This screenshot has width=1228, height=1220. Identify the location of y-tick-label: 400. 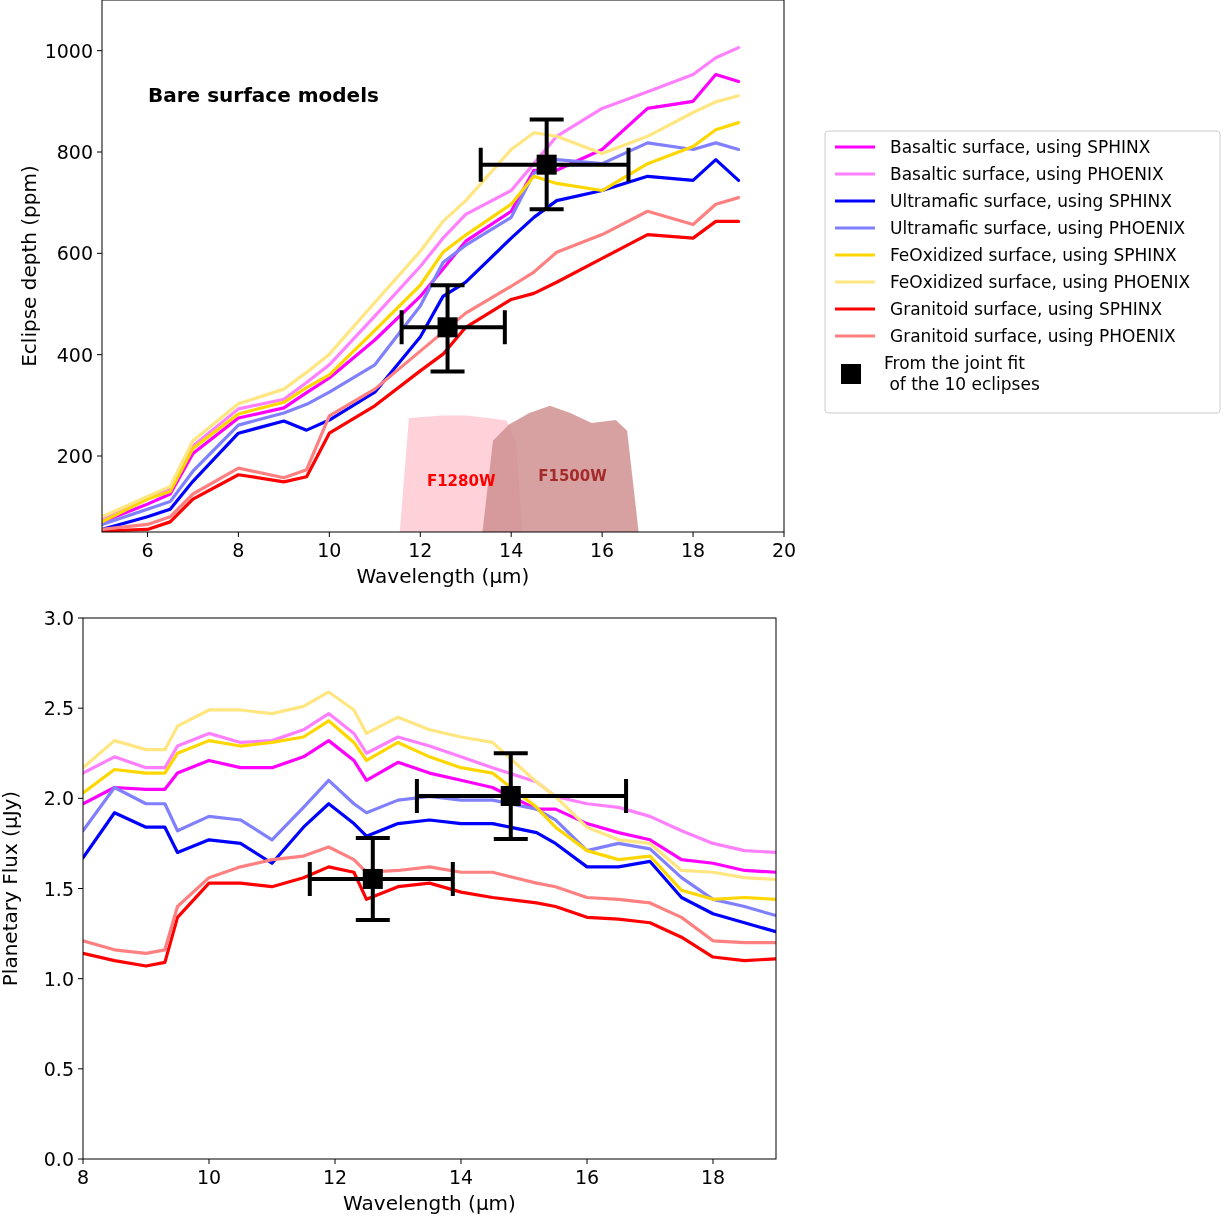
(74, 354).